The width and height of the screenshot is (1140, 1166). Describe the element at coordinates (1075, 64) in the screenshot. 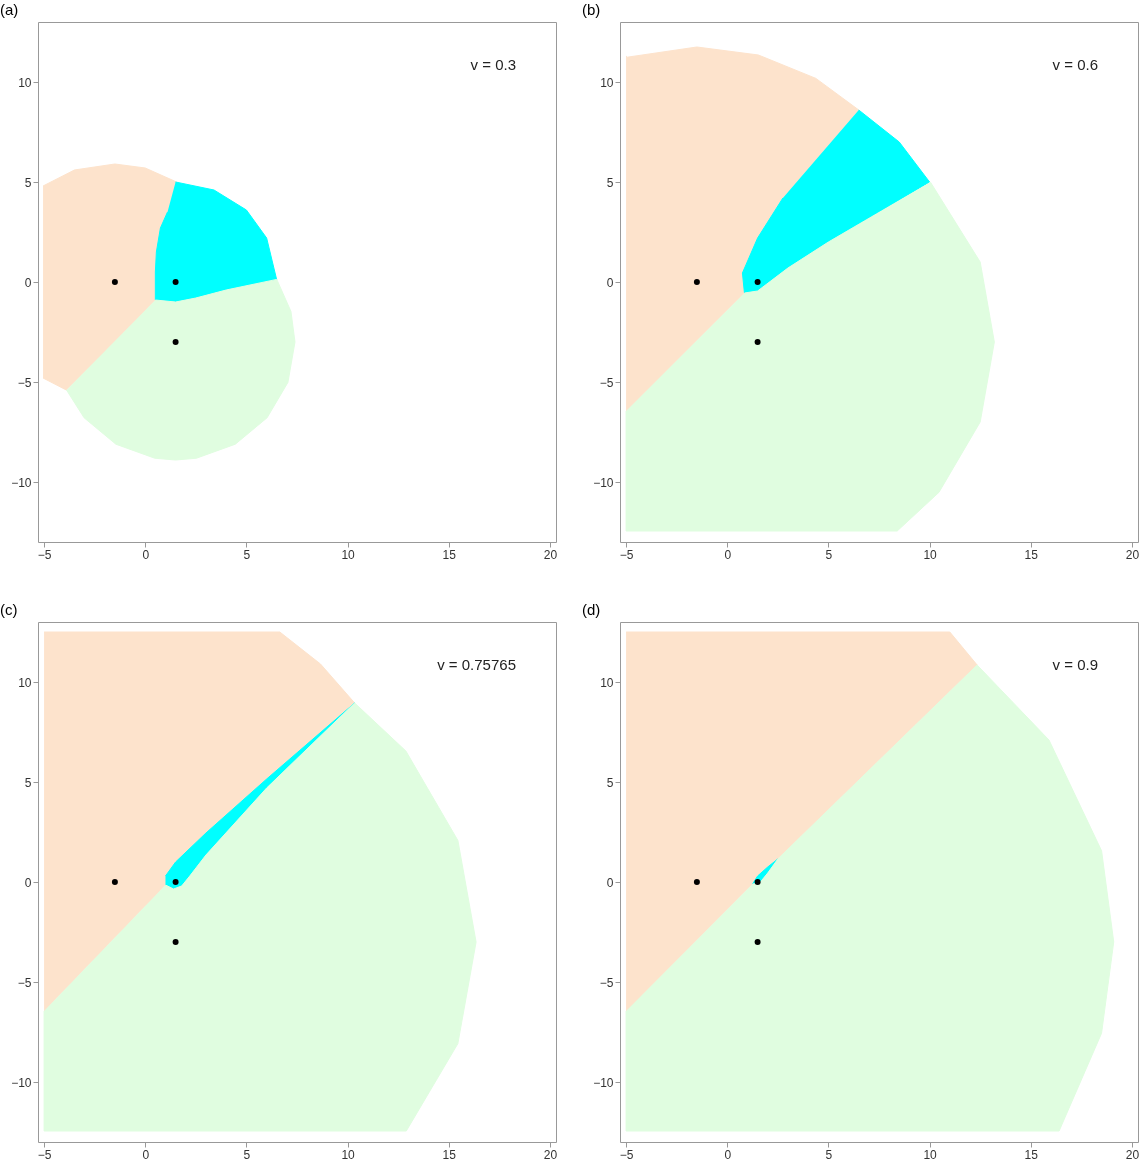

I see `annotation: v = 0.6` at that location.